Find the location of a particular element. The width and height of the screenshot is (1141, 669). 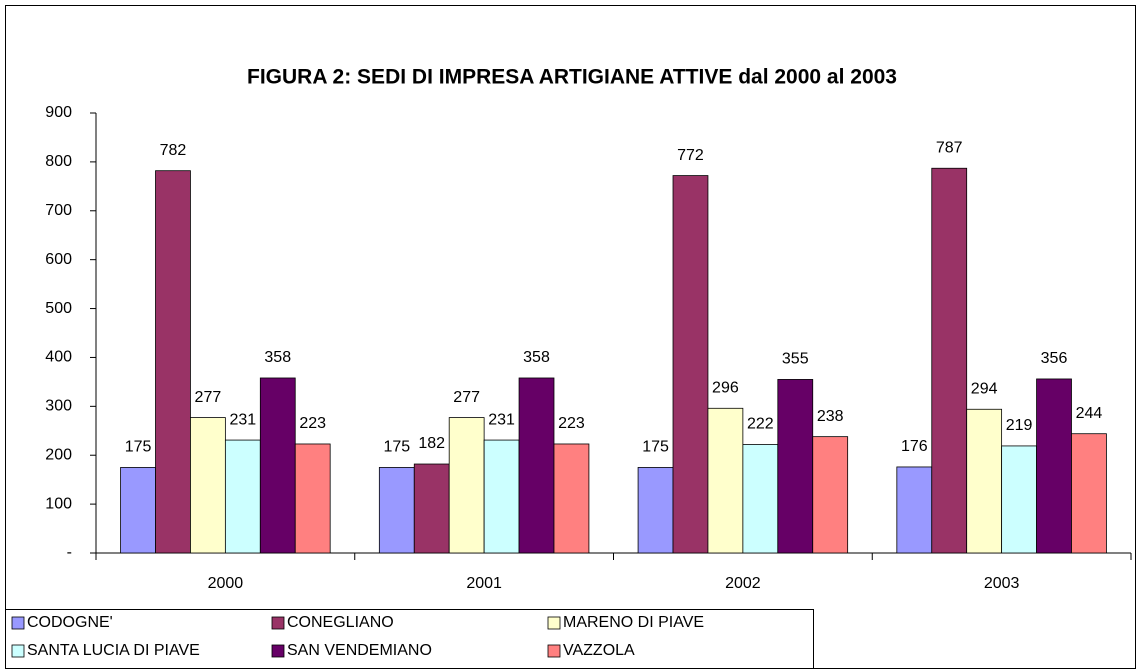

y-tick-label: 400 is located at coordinates (58, 357).